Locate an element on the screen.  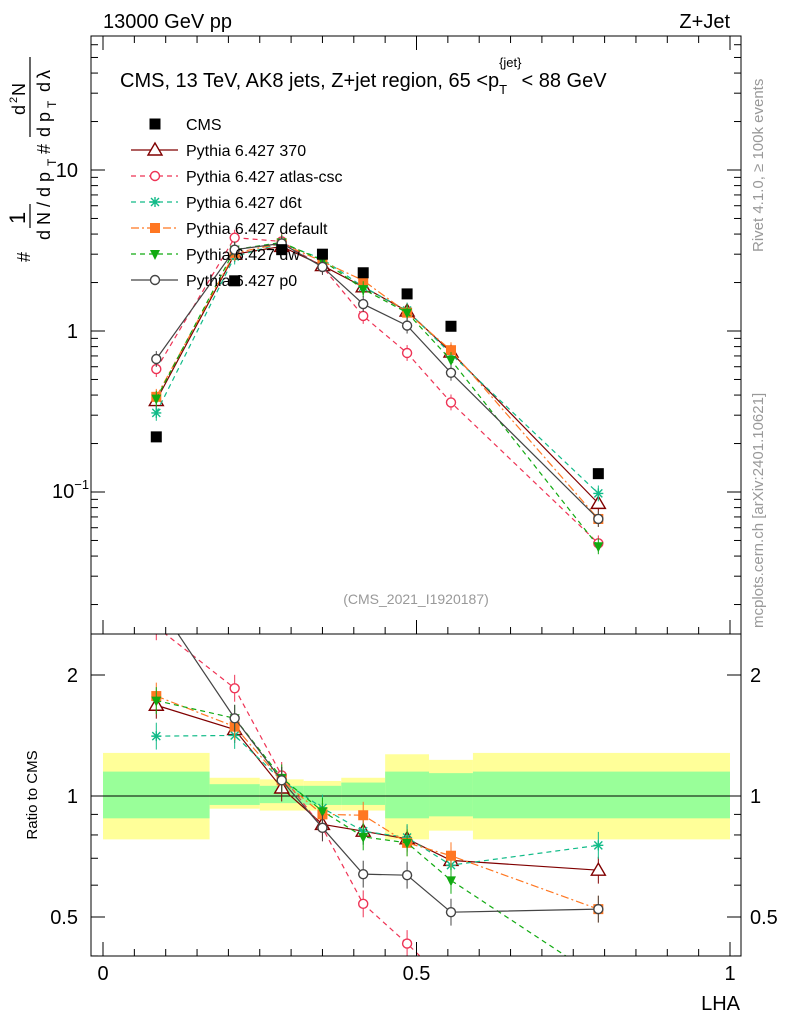
legend-entry-2: Pythia 6.427 d6t is located at coordinates (216, 203).